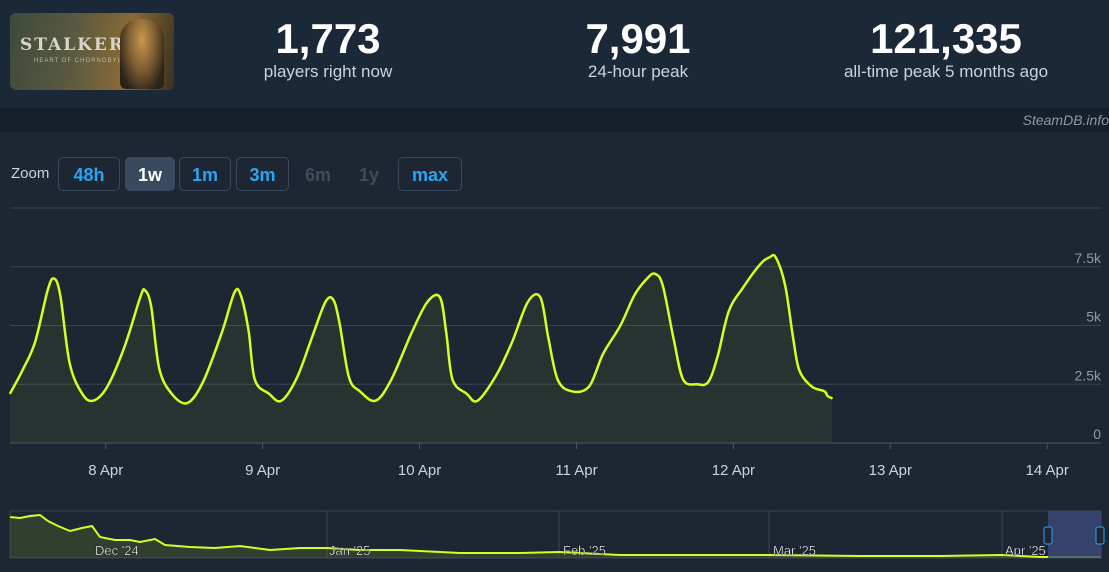 The height and width of the screenshot is (572, 1109). I want to click on x-tick-label: 13 Apr, so click(890, 470).